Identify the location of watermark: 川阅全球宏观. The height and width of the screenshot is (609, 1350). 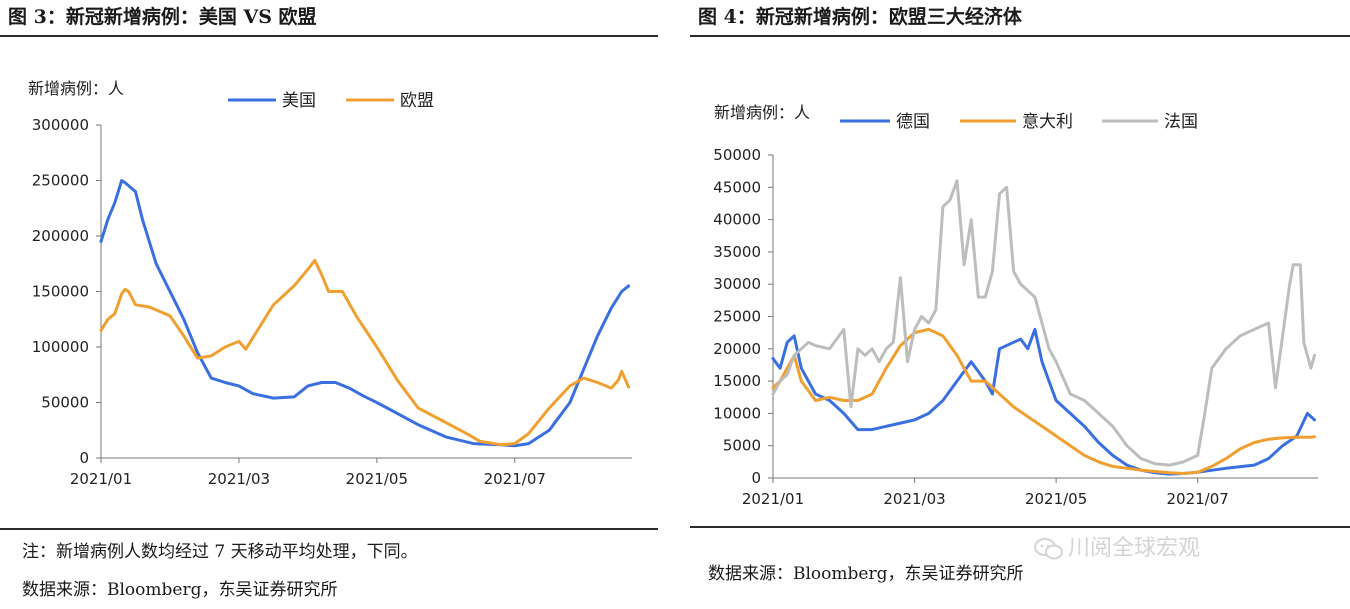
(1117, 546).